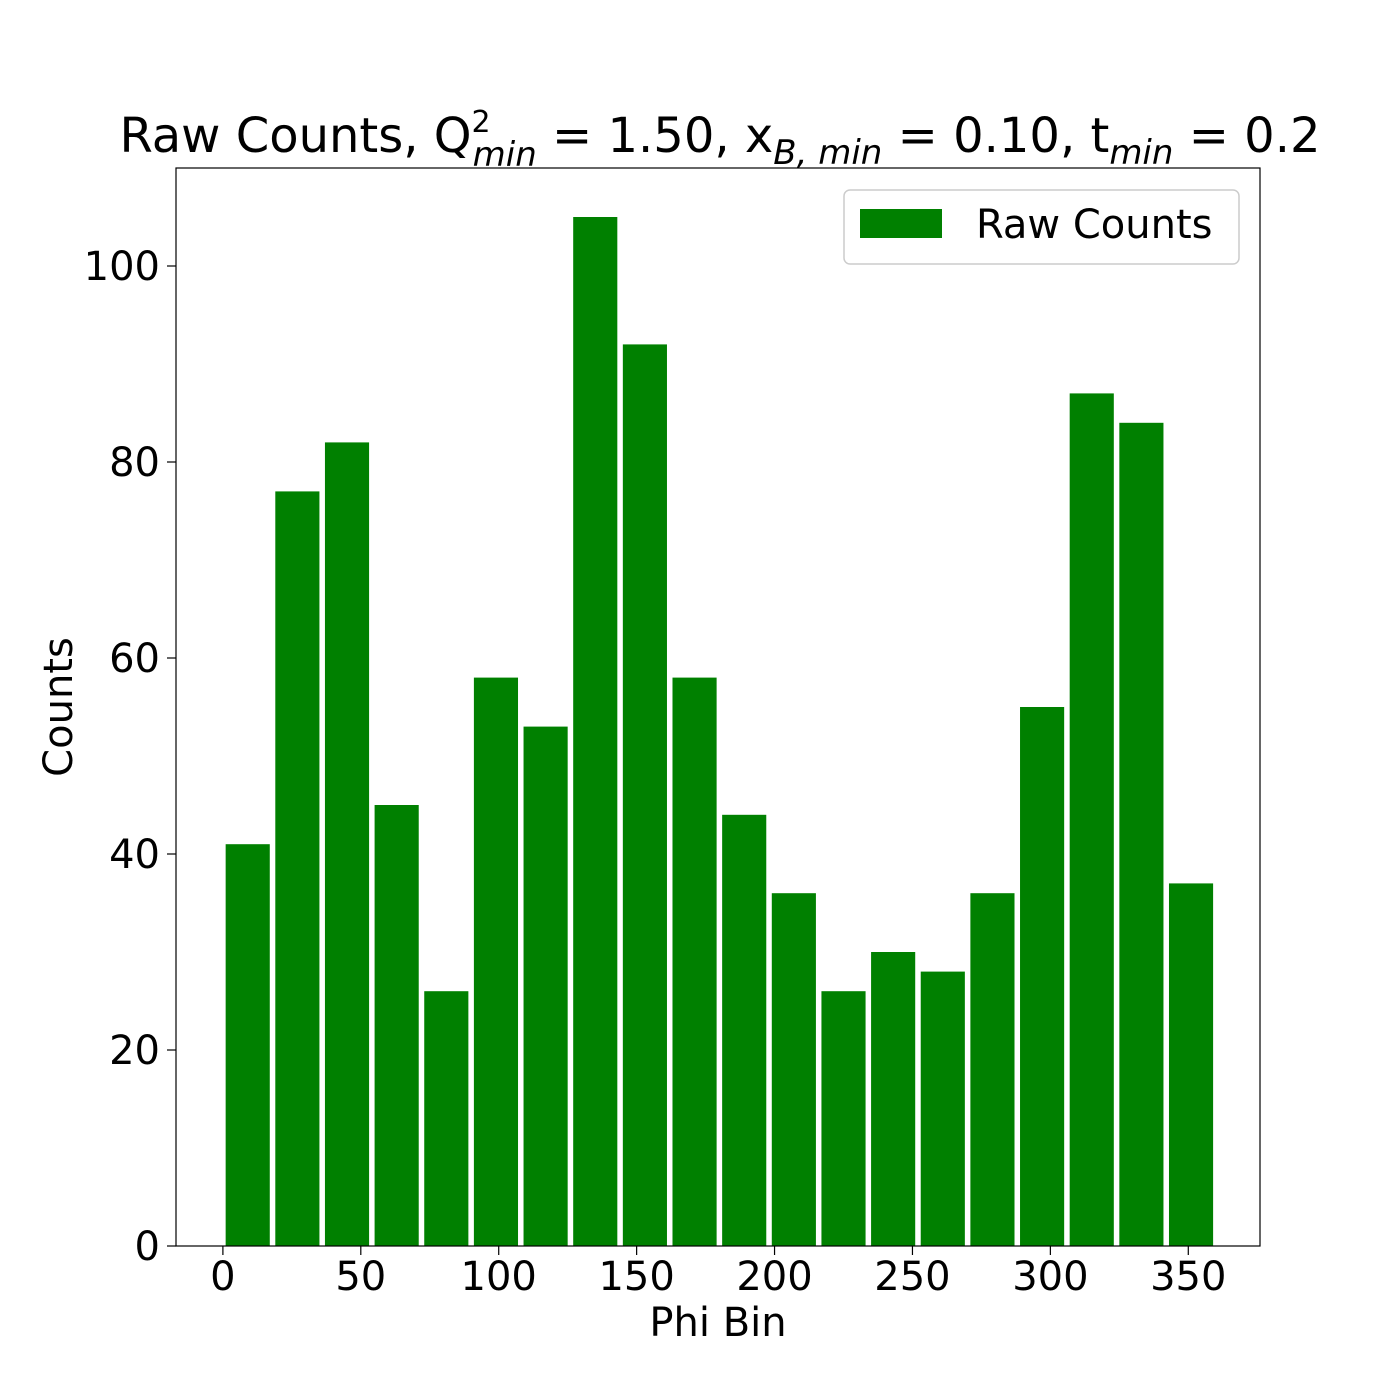  Describe the element at coordinates (147, 1247) in the screenshot. I see `y-tick-label: 0` at that location.